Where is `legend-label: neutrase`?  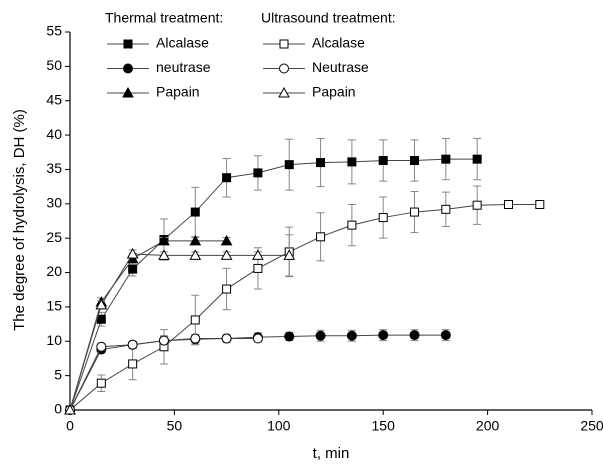
legend-label: neutrase is located at coordinates (183, 67).